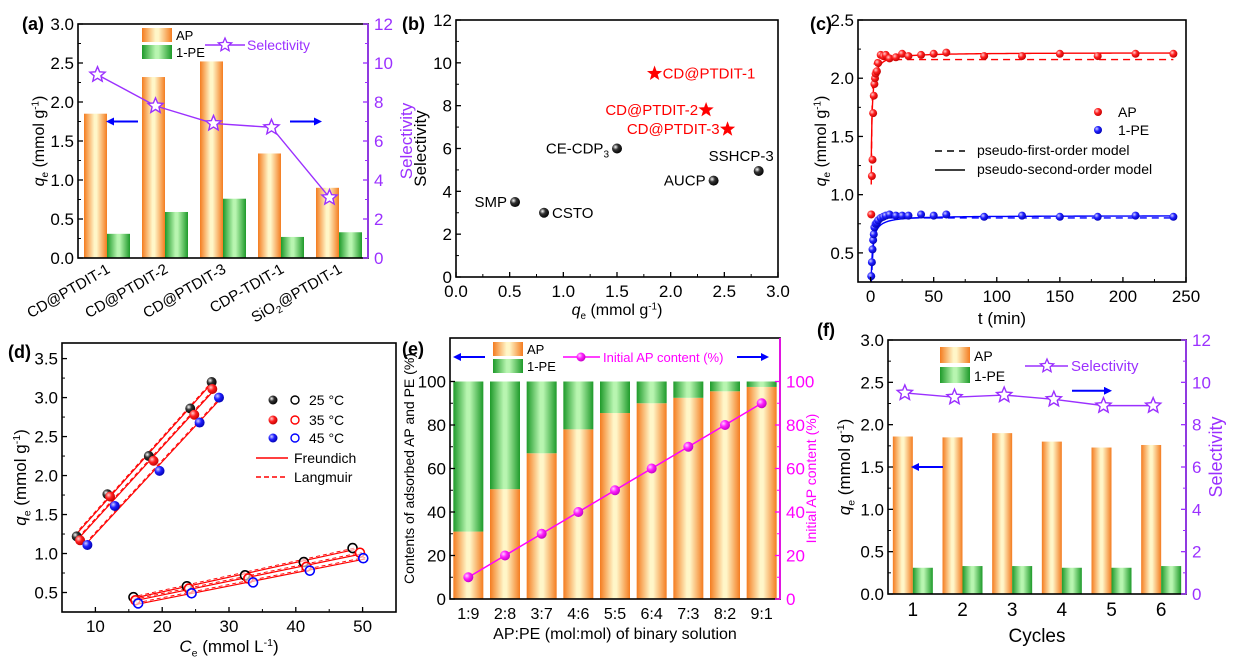 This screenshot has width=1238, height=667. Describe the element at coordinates (413, 24) in the screenshot. I see `panel-label: (b)` at that location.